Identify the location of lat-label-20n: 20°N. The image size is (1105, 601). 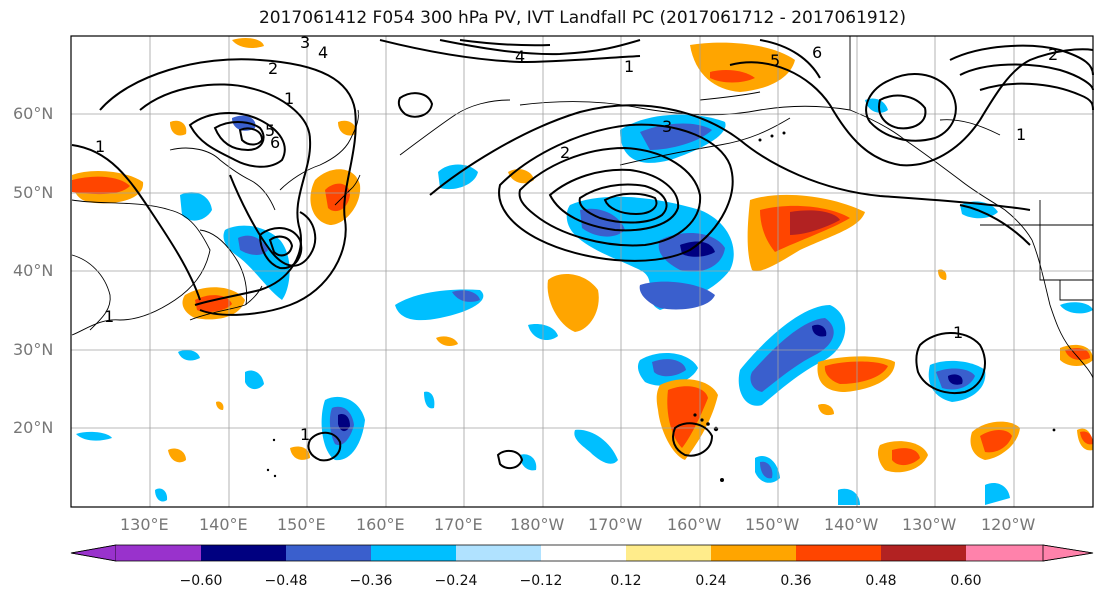
(33, 427).